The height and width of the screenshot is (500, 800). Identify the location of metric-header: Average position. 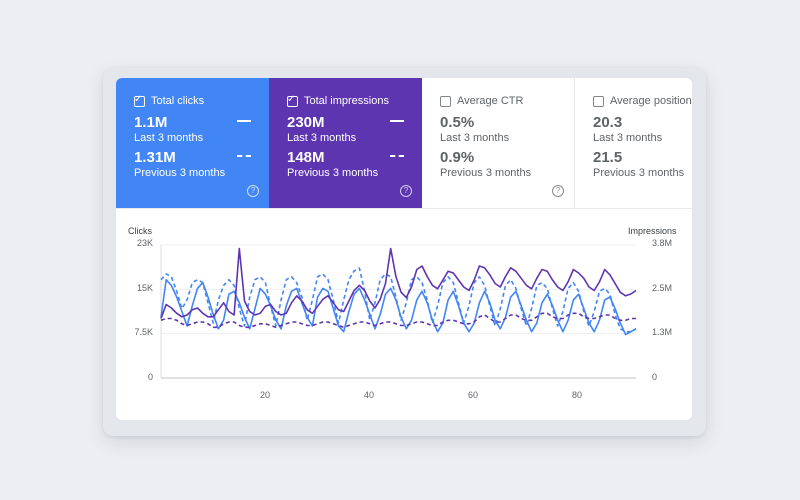
(642, 101).